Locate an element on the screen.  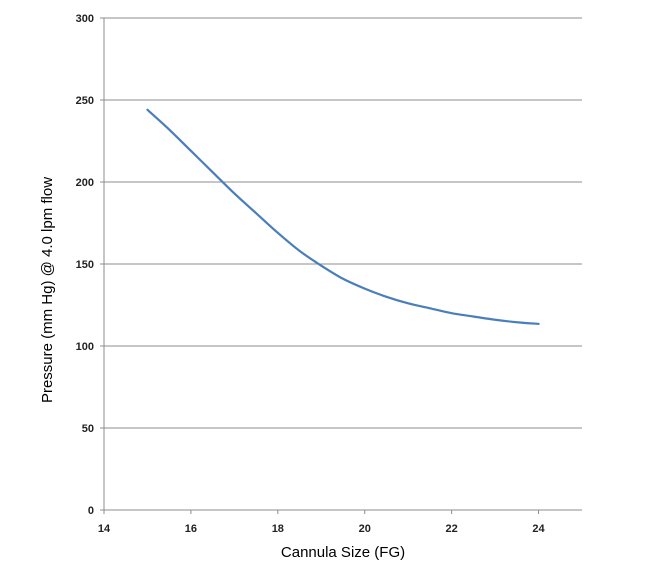
y-tick-labels: 0 50 100 150 200 250 300 is located at coordinates (85, 265).